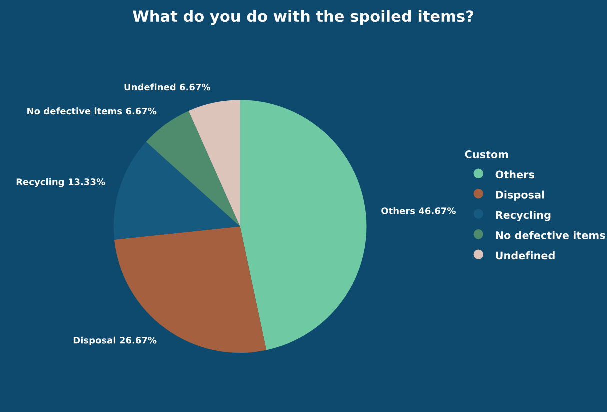 This screenshot has height=412, width=607. I want to click on chart-title: What do you do with the spoiled items?, so click(303, 18).